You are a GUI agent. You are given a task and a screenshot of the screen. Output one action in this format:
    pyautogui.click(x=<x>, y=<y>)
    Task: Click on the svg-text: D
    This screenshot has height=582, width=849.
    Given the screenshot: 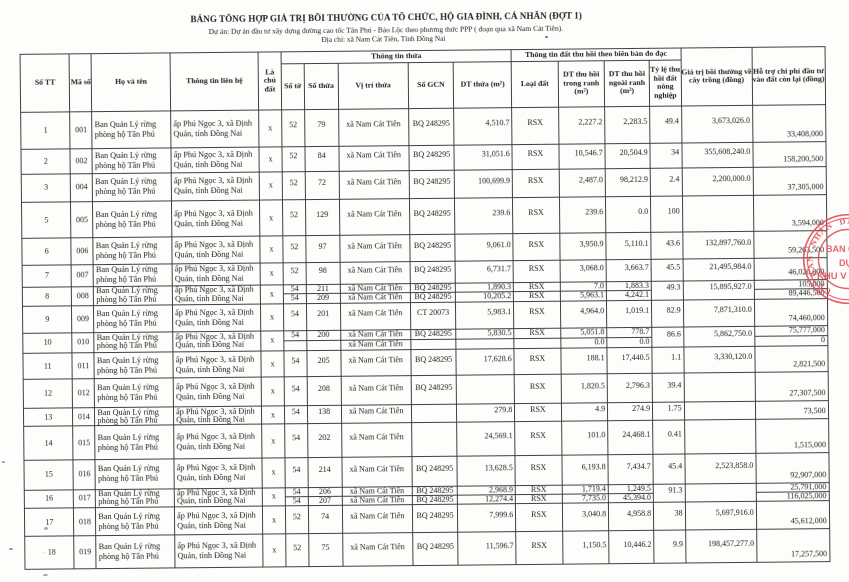 What is the action you would take?
    pyautogui.click(x=842, y=221)
    